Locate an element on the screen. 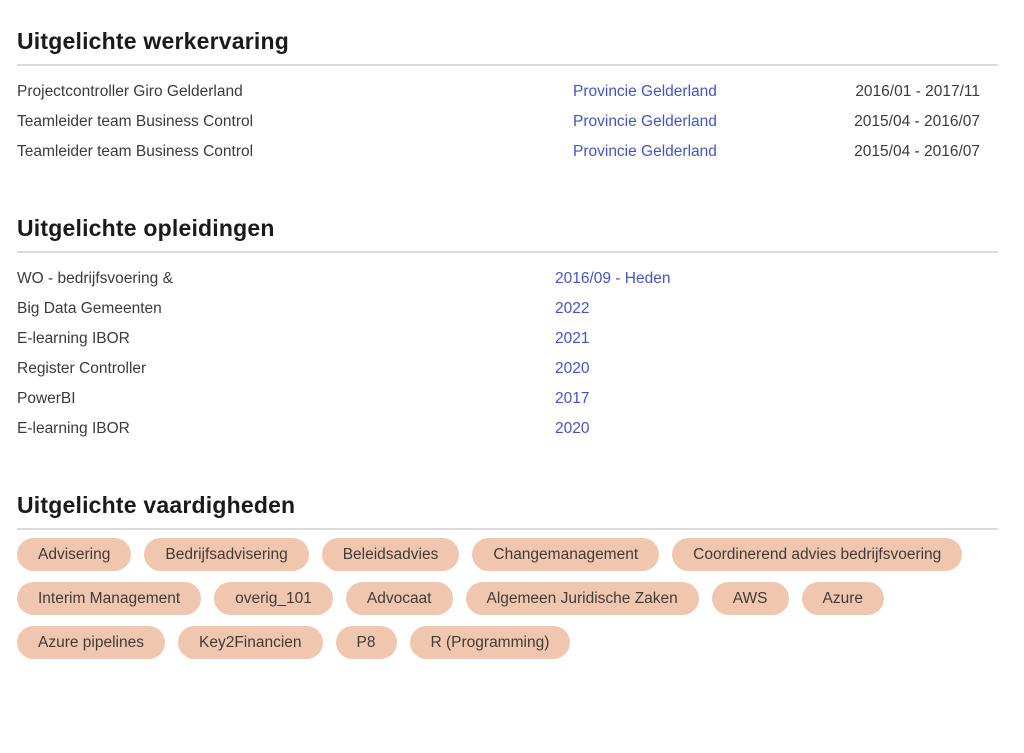 Image resolution: width=1024 pixels, height=753 pixels. skill-pill: AWS is located at coordinates (750, 598).